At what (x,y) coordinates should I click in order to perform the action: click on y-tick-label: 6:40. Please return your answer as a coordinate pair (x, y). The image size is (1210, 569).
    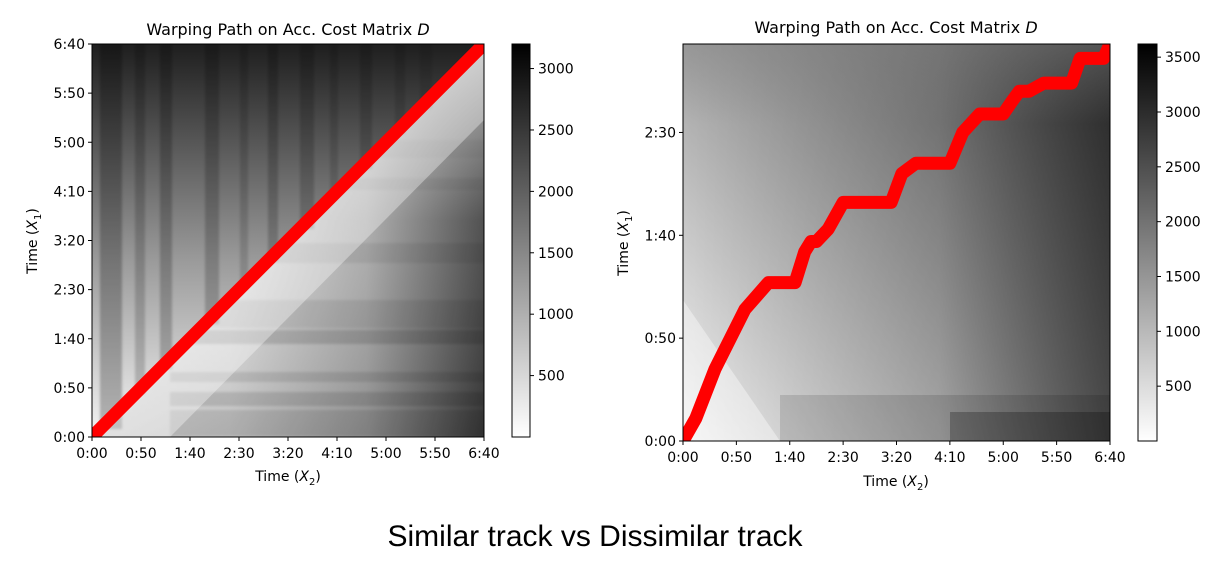
    Looking at the image, I should click on (69, 45).